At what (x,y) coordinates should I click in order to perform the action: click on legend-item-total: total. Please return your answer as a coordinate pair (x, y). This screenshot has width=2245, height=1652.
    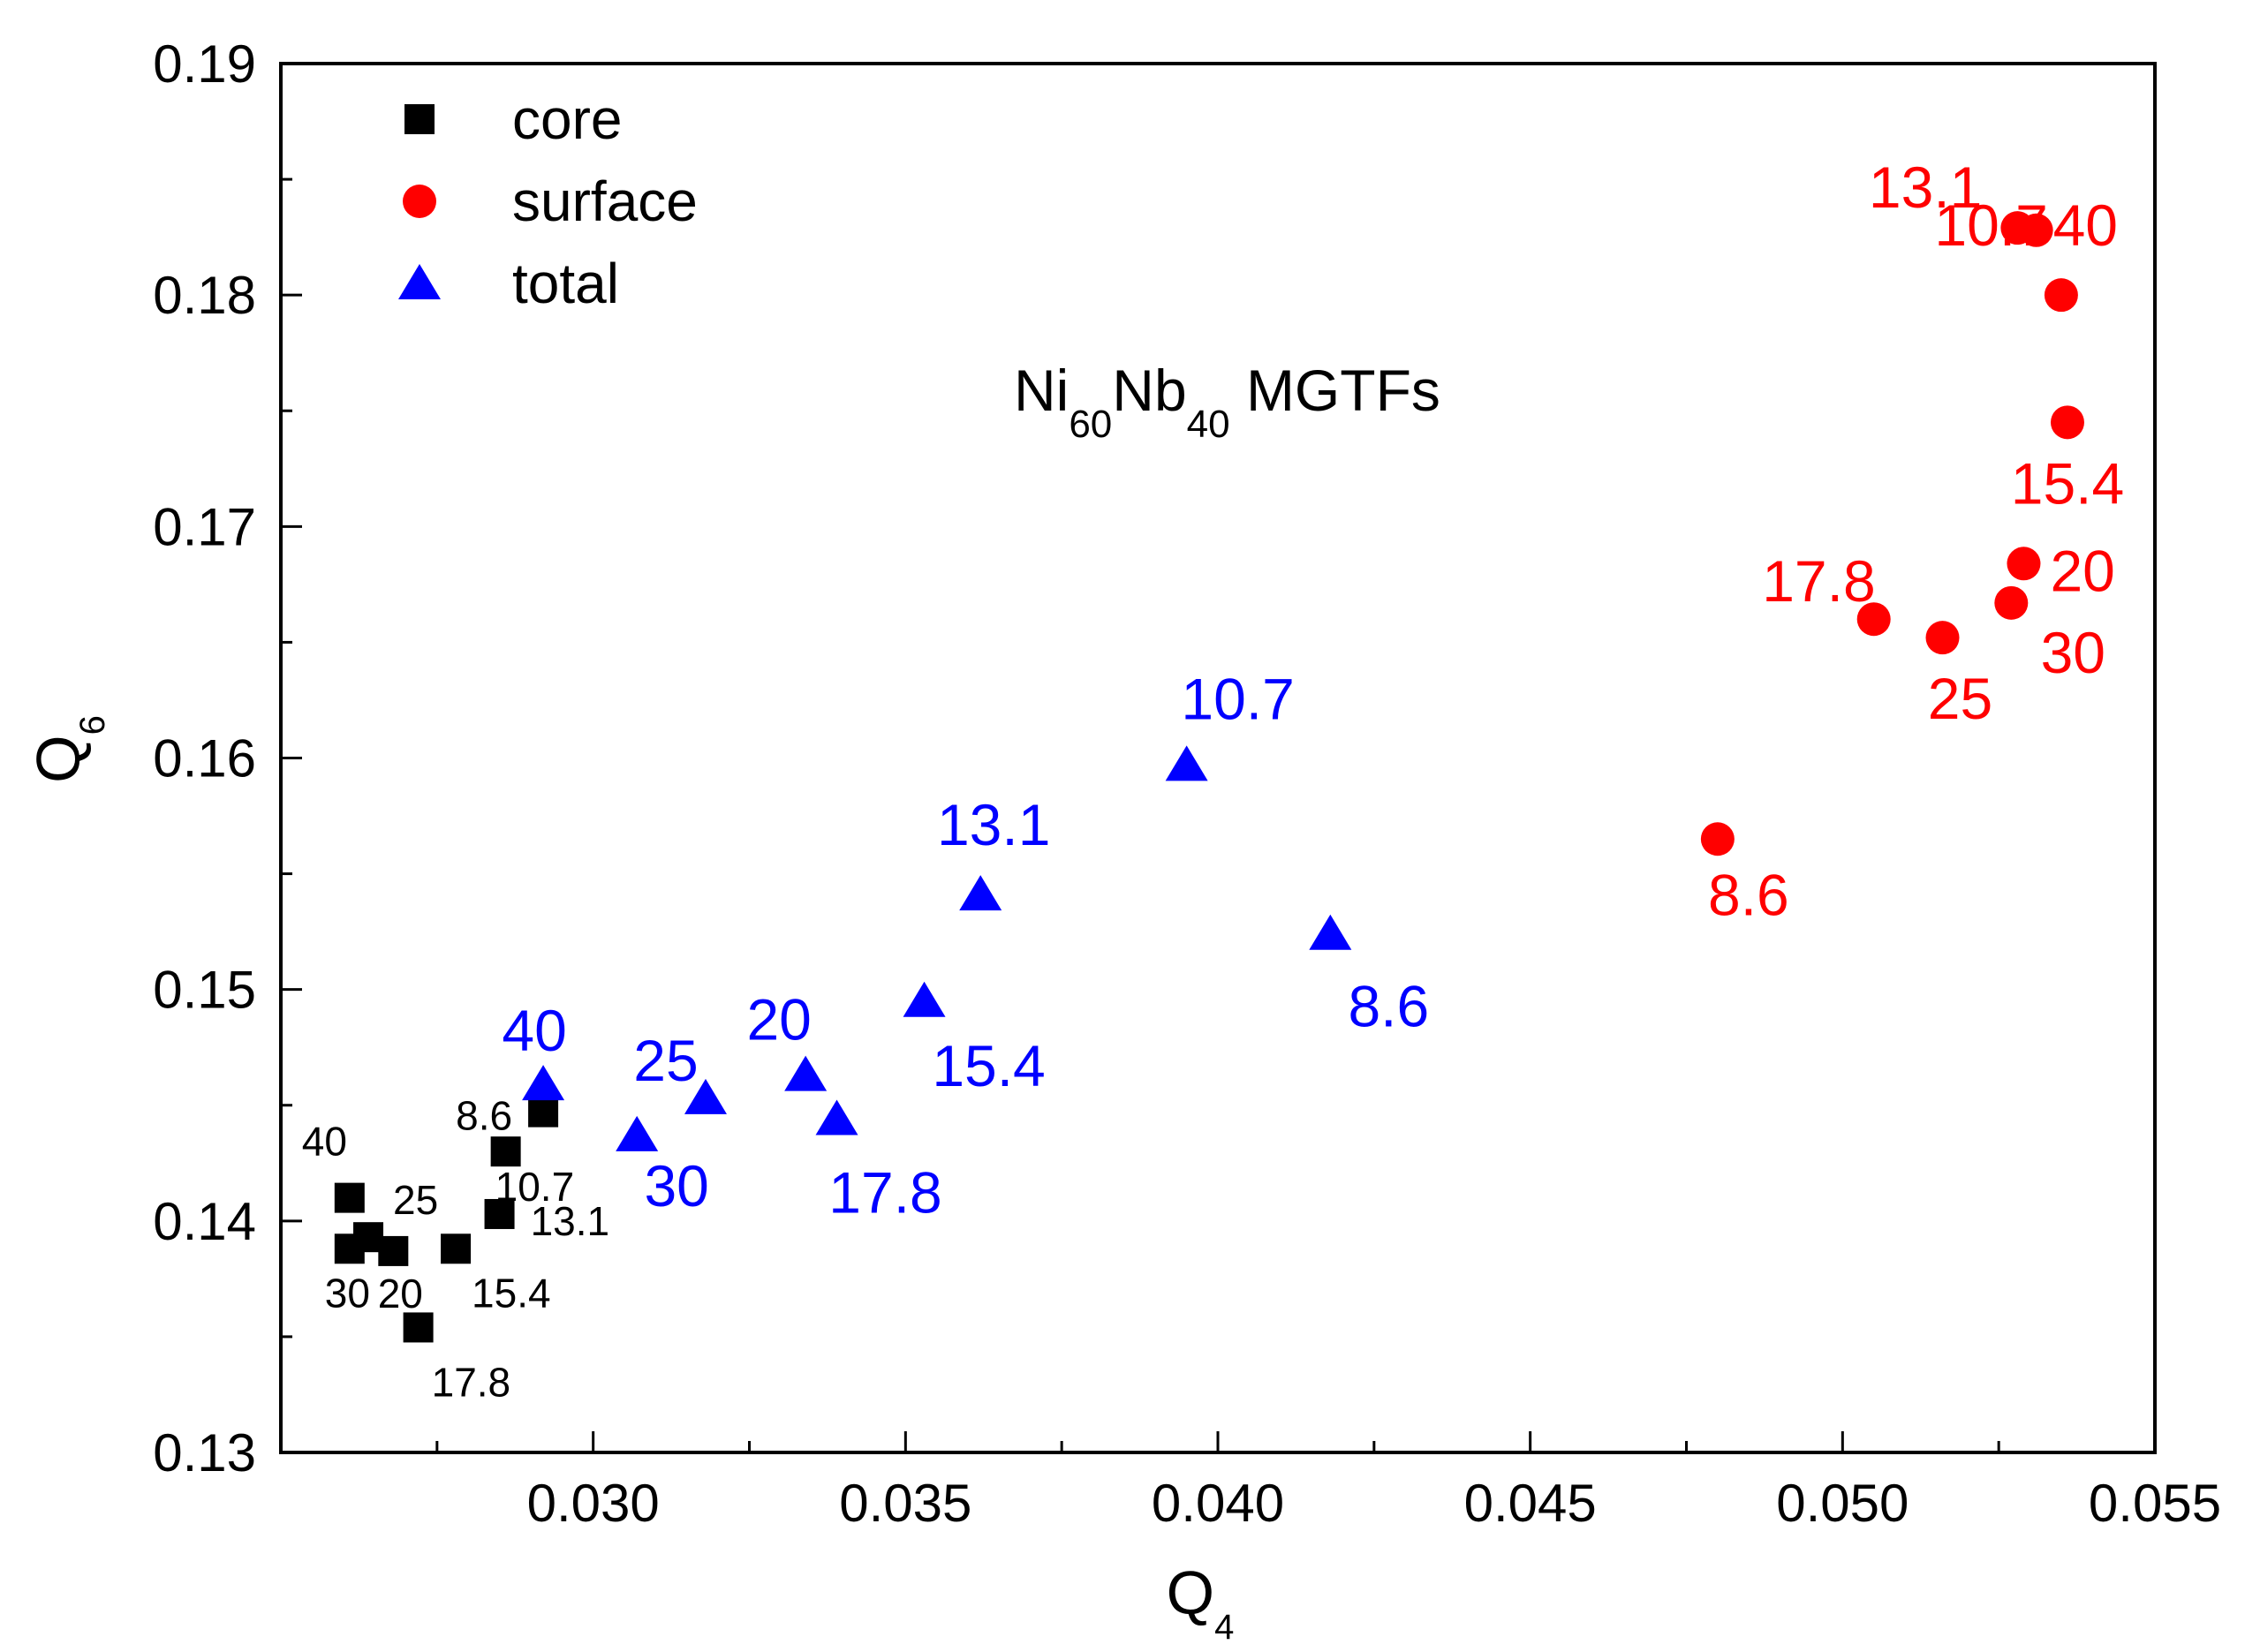
    Looking at the image, I should click on (509, 283).